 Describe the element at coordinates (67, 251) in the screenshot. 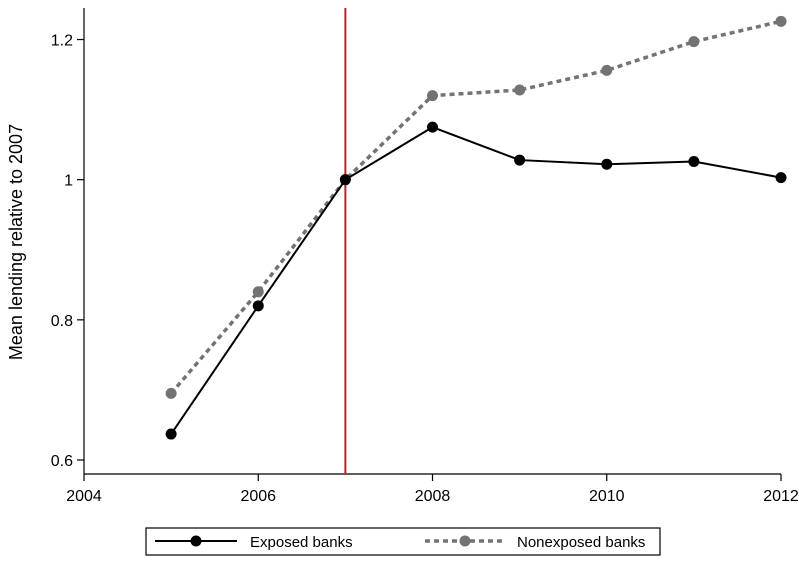

I see `y-ticks: 0.6 0.8 1 1.2` at that location.